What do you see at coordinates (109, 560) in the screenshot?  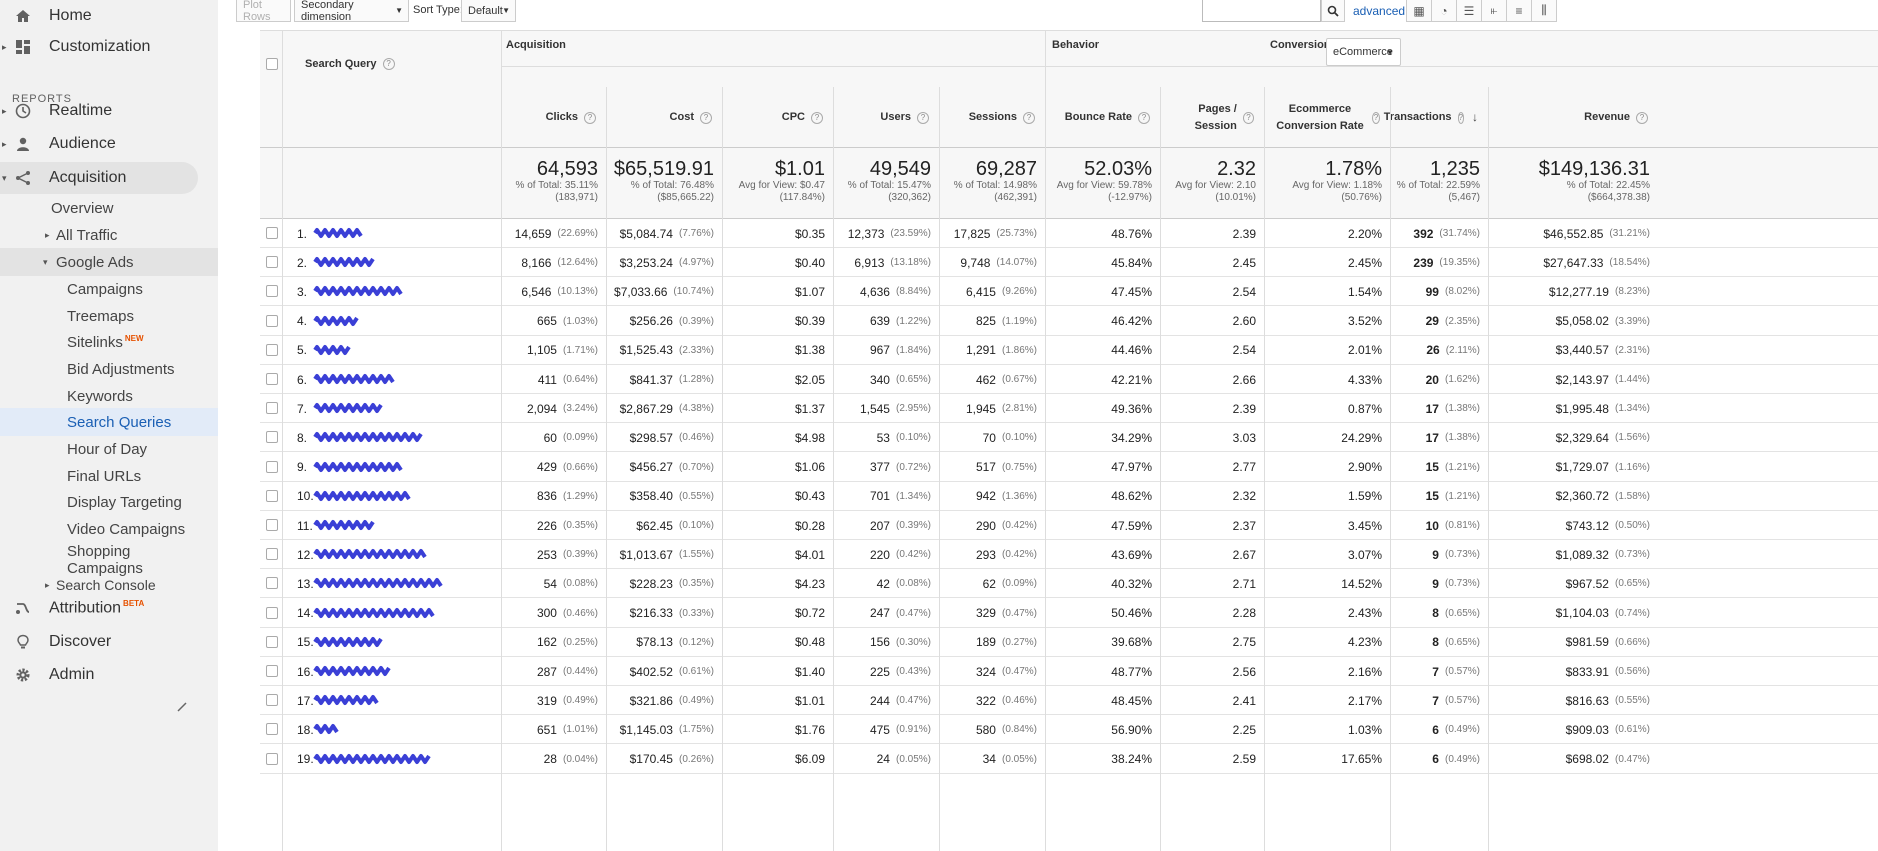 I see `nav-shopping-campaigns: Shopping Campaigns` at bounding box center [109, 560].